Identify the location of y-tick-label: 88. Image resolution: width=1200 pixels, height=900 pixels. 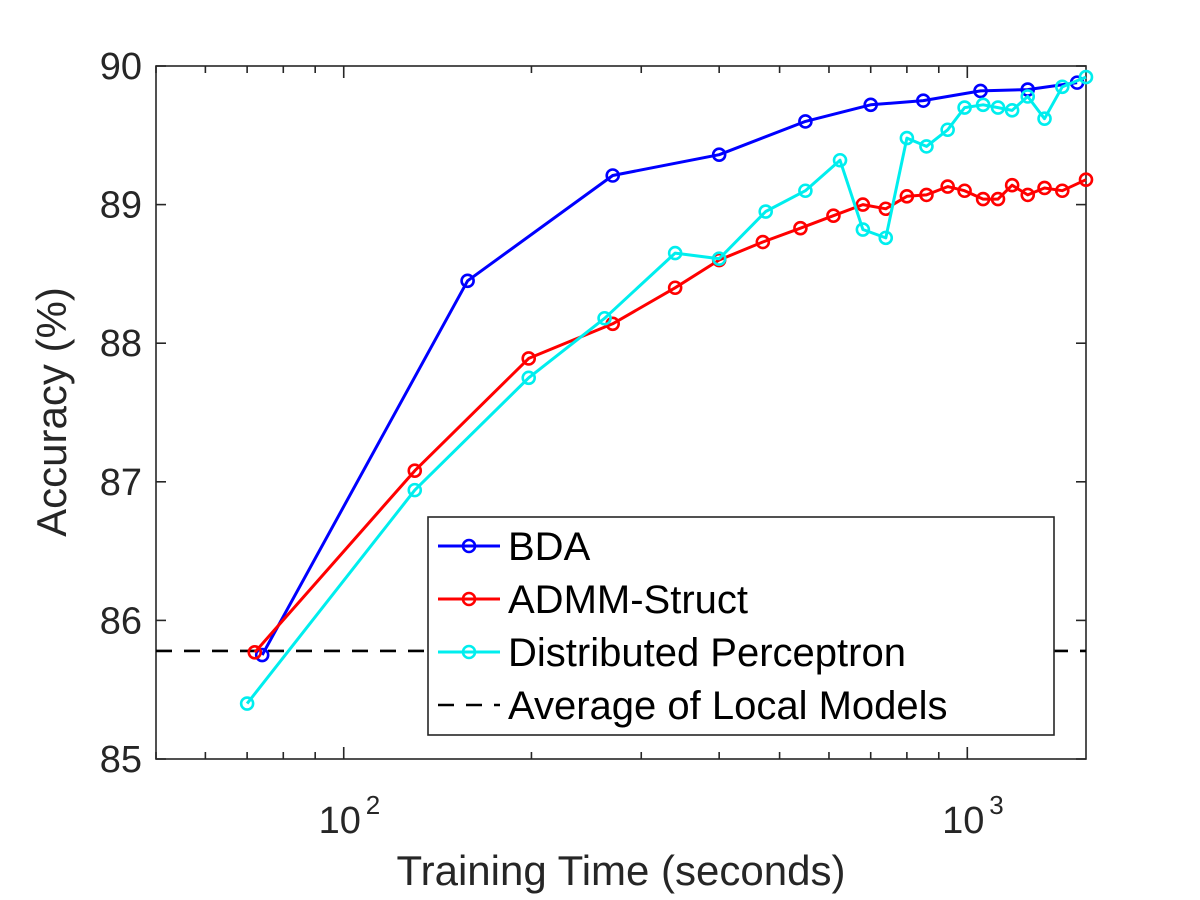
(121, 344).